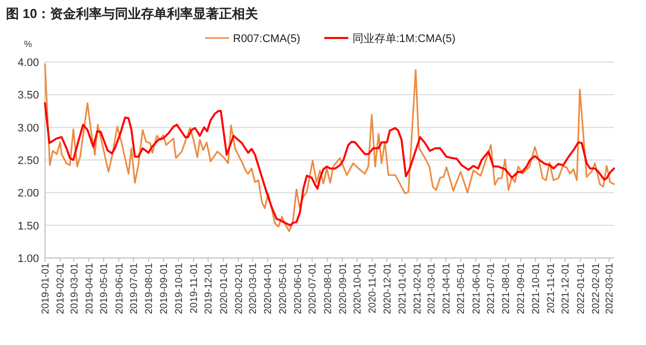 This screenshot has width=646, height=345. What do you see at coordinates (61, 288) in the screenshot?
I see `x-tick-label: 2019-02-01` at bounding box center [61, 288].